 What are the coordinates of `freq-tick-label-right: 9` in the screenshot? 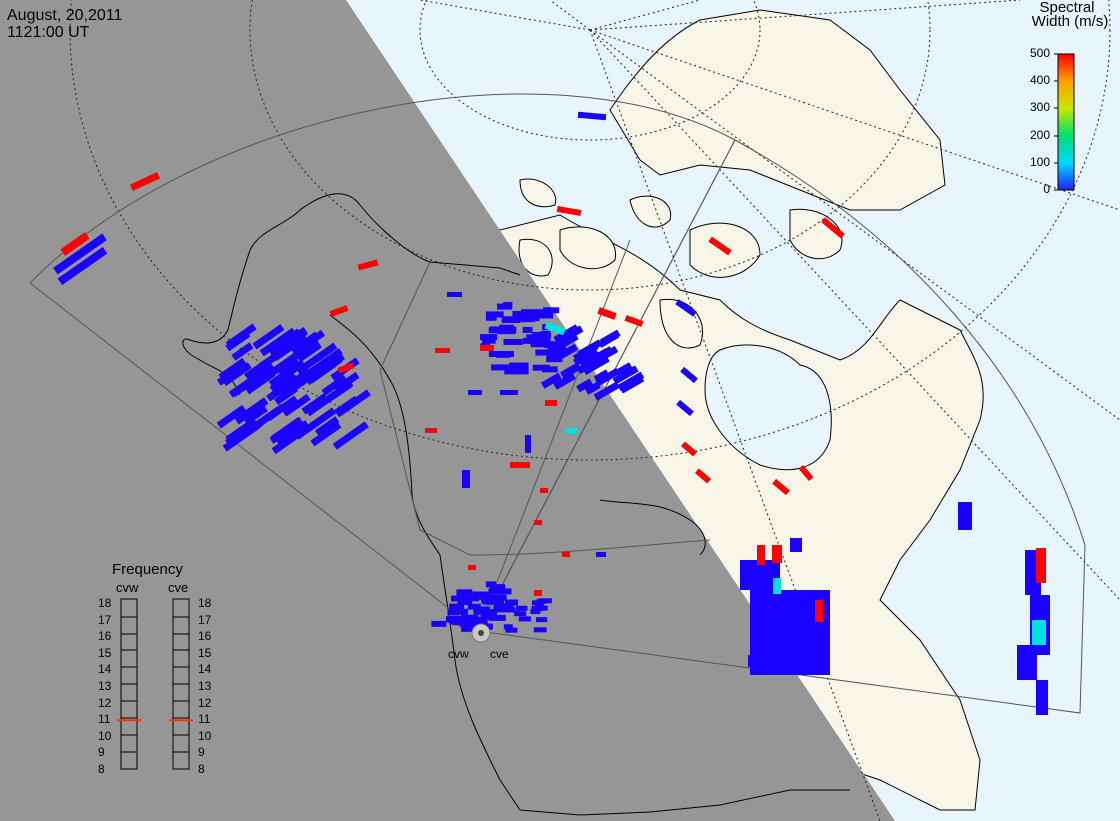 It's located at (201, 752).